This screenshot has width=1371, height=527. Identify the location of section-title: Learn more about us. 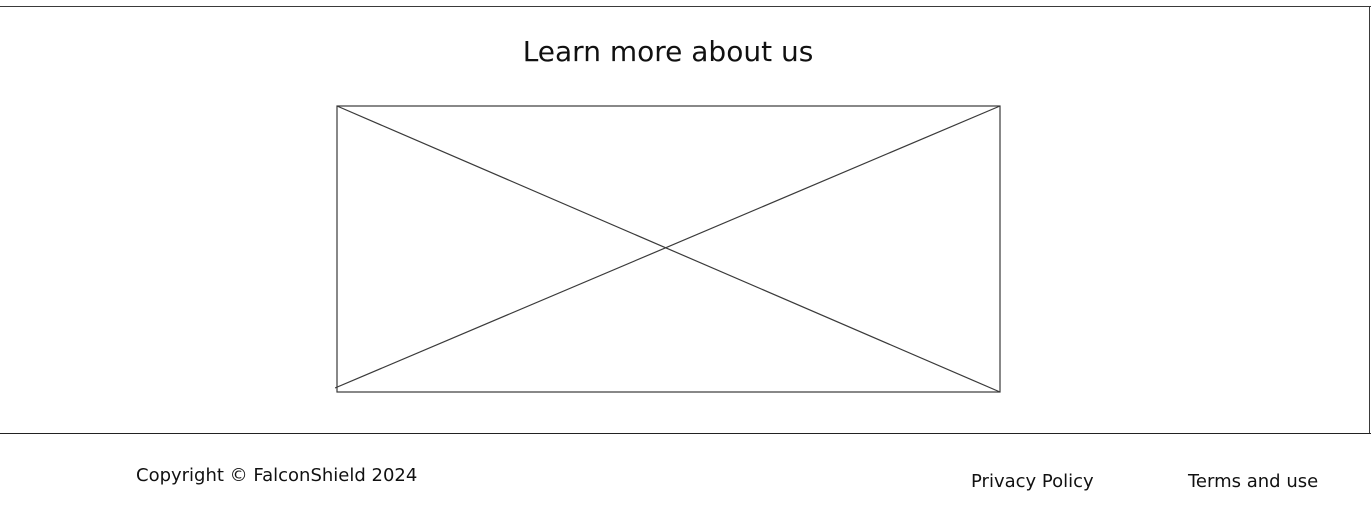
(668, 51).